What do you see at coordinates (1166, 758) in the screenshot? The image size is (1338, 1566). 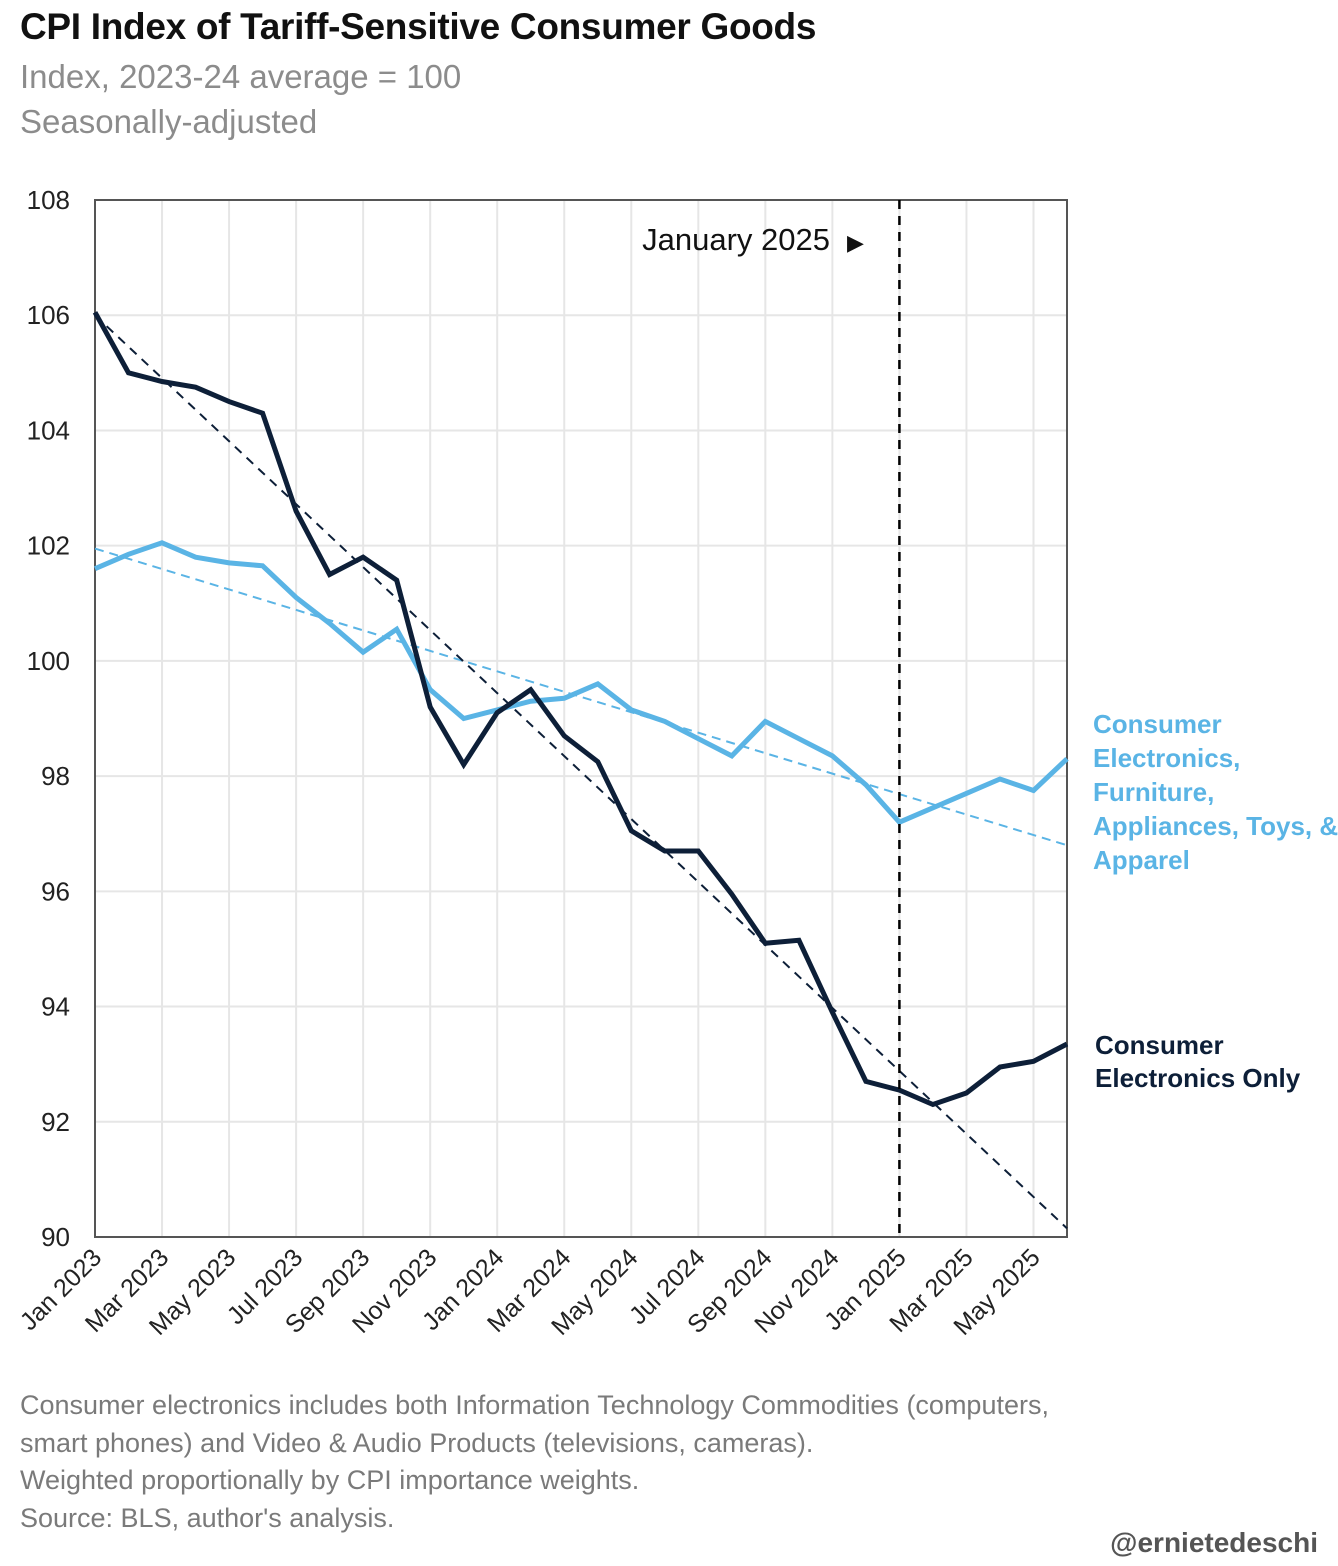 I see `series-label-line: Electronics,` at bounding box center [1166, 758].